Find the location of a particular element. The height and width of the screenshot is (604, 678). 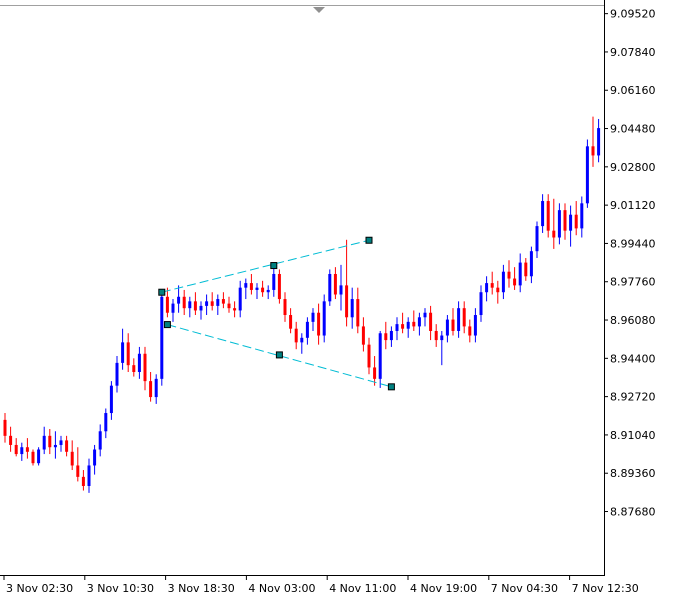

price-tick-label: 9.02800 is located at coordinates (633, 167).